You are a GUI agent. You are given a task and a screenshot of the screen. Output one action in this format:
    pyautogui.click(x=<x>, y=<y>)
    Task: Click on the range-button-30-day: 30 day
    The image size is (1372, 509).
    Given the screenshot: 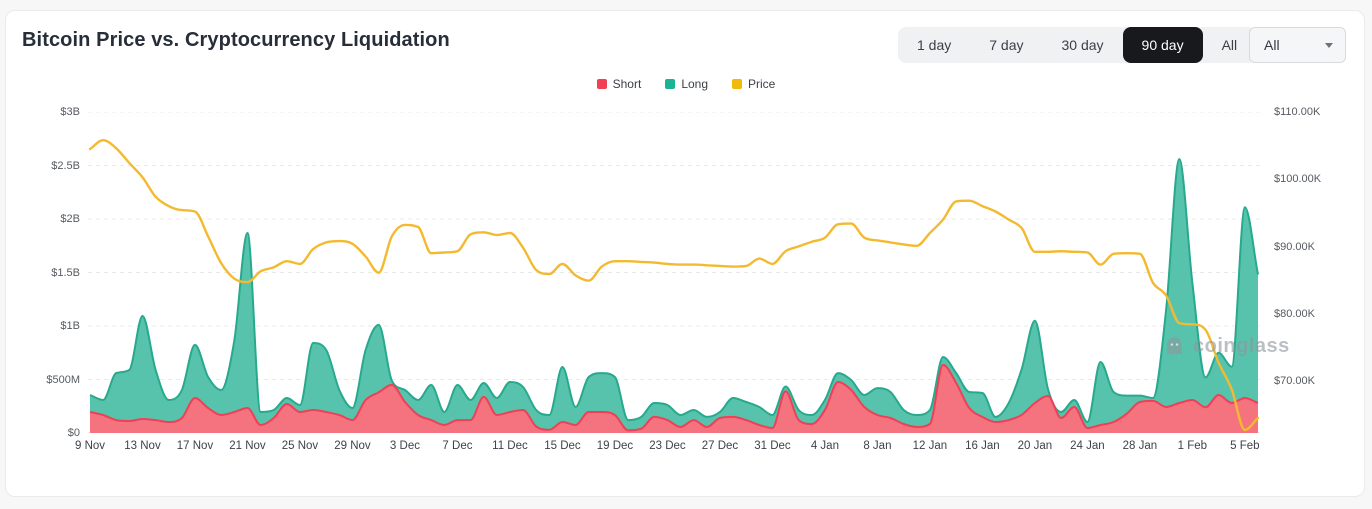 What is the action you would take?
    pyautogui.click(x=1082, y=45)
    